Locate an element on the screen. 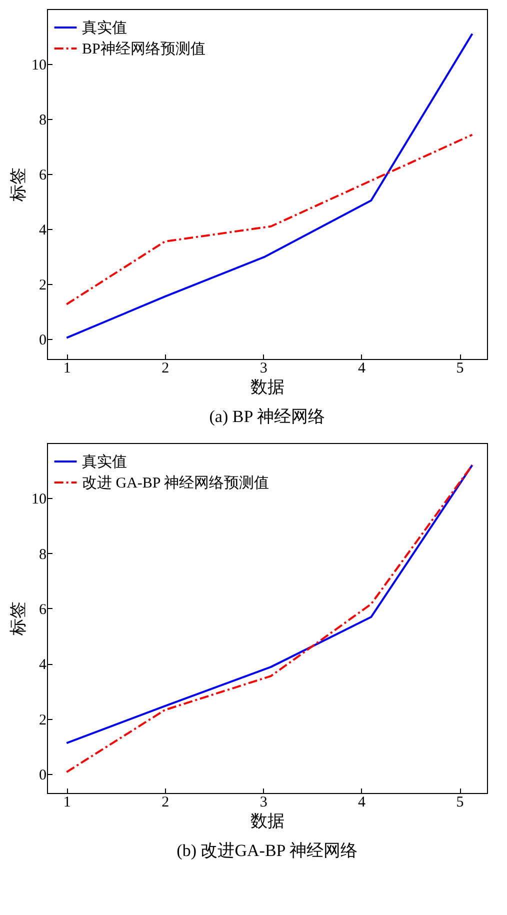 The height and width of the screenshot is (915, 507). text: (b) 改进GA-BP 神经网络 is located at coordinates (267, 850).